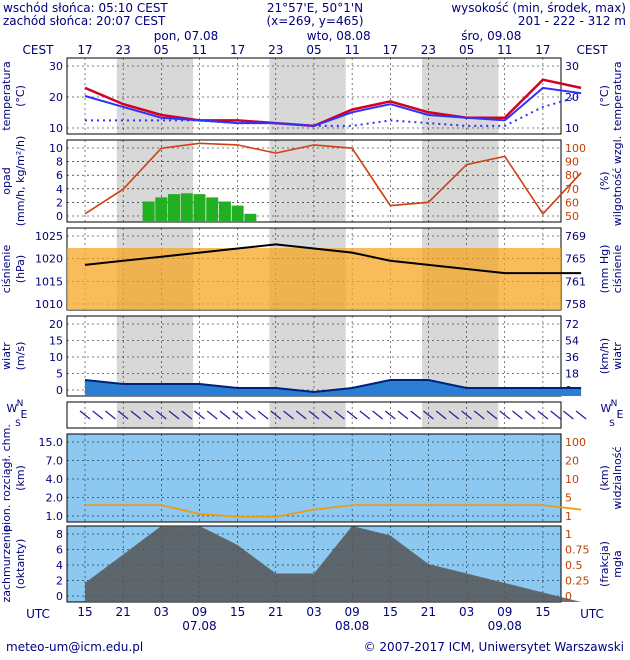 This screenshot has width=630, height=660. I want to click on right-tick: 100, so click(575, 442).